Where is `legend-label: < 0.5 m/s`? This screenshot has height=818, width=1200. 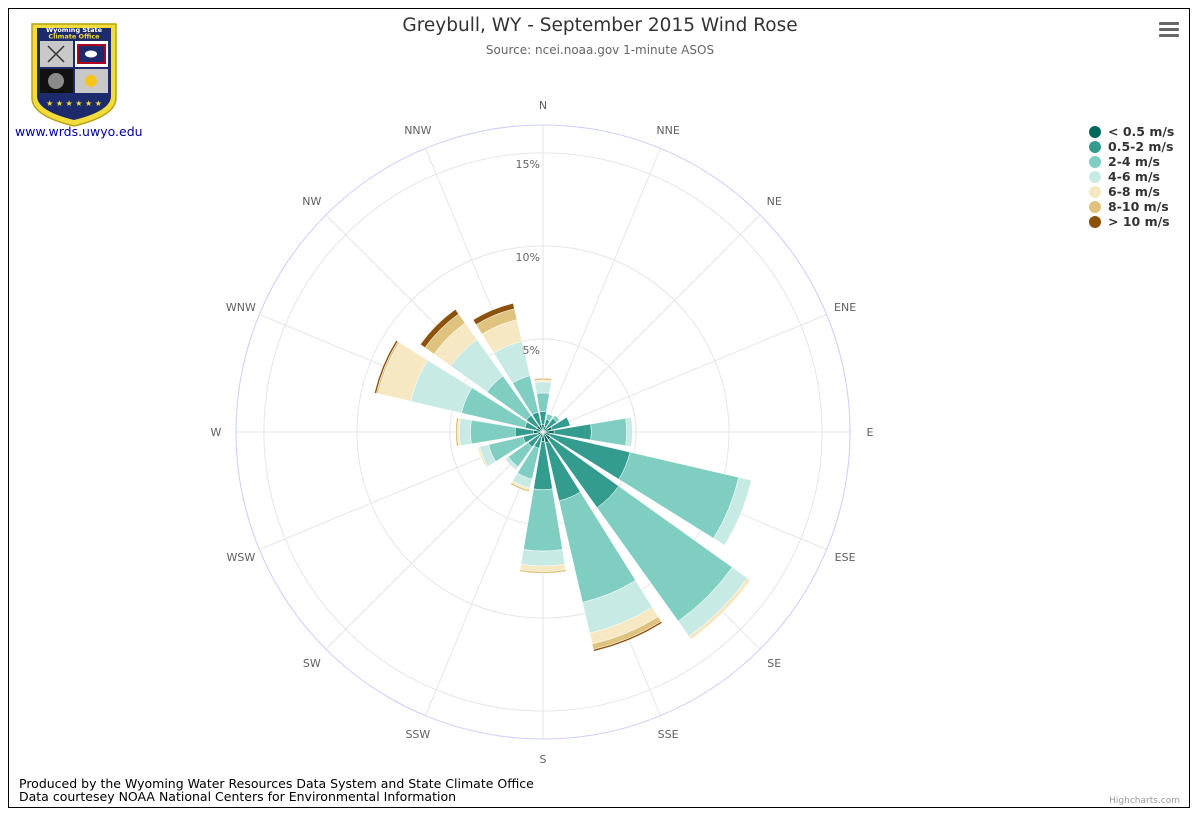 legend-label: < 0.5 m/s is located at coordinates (1141, 131).